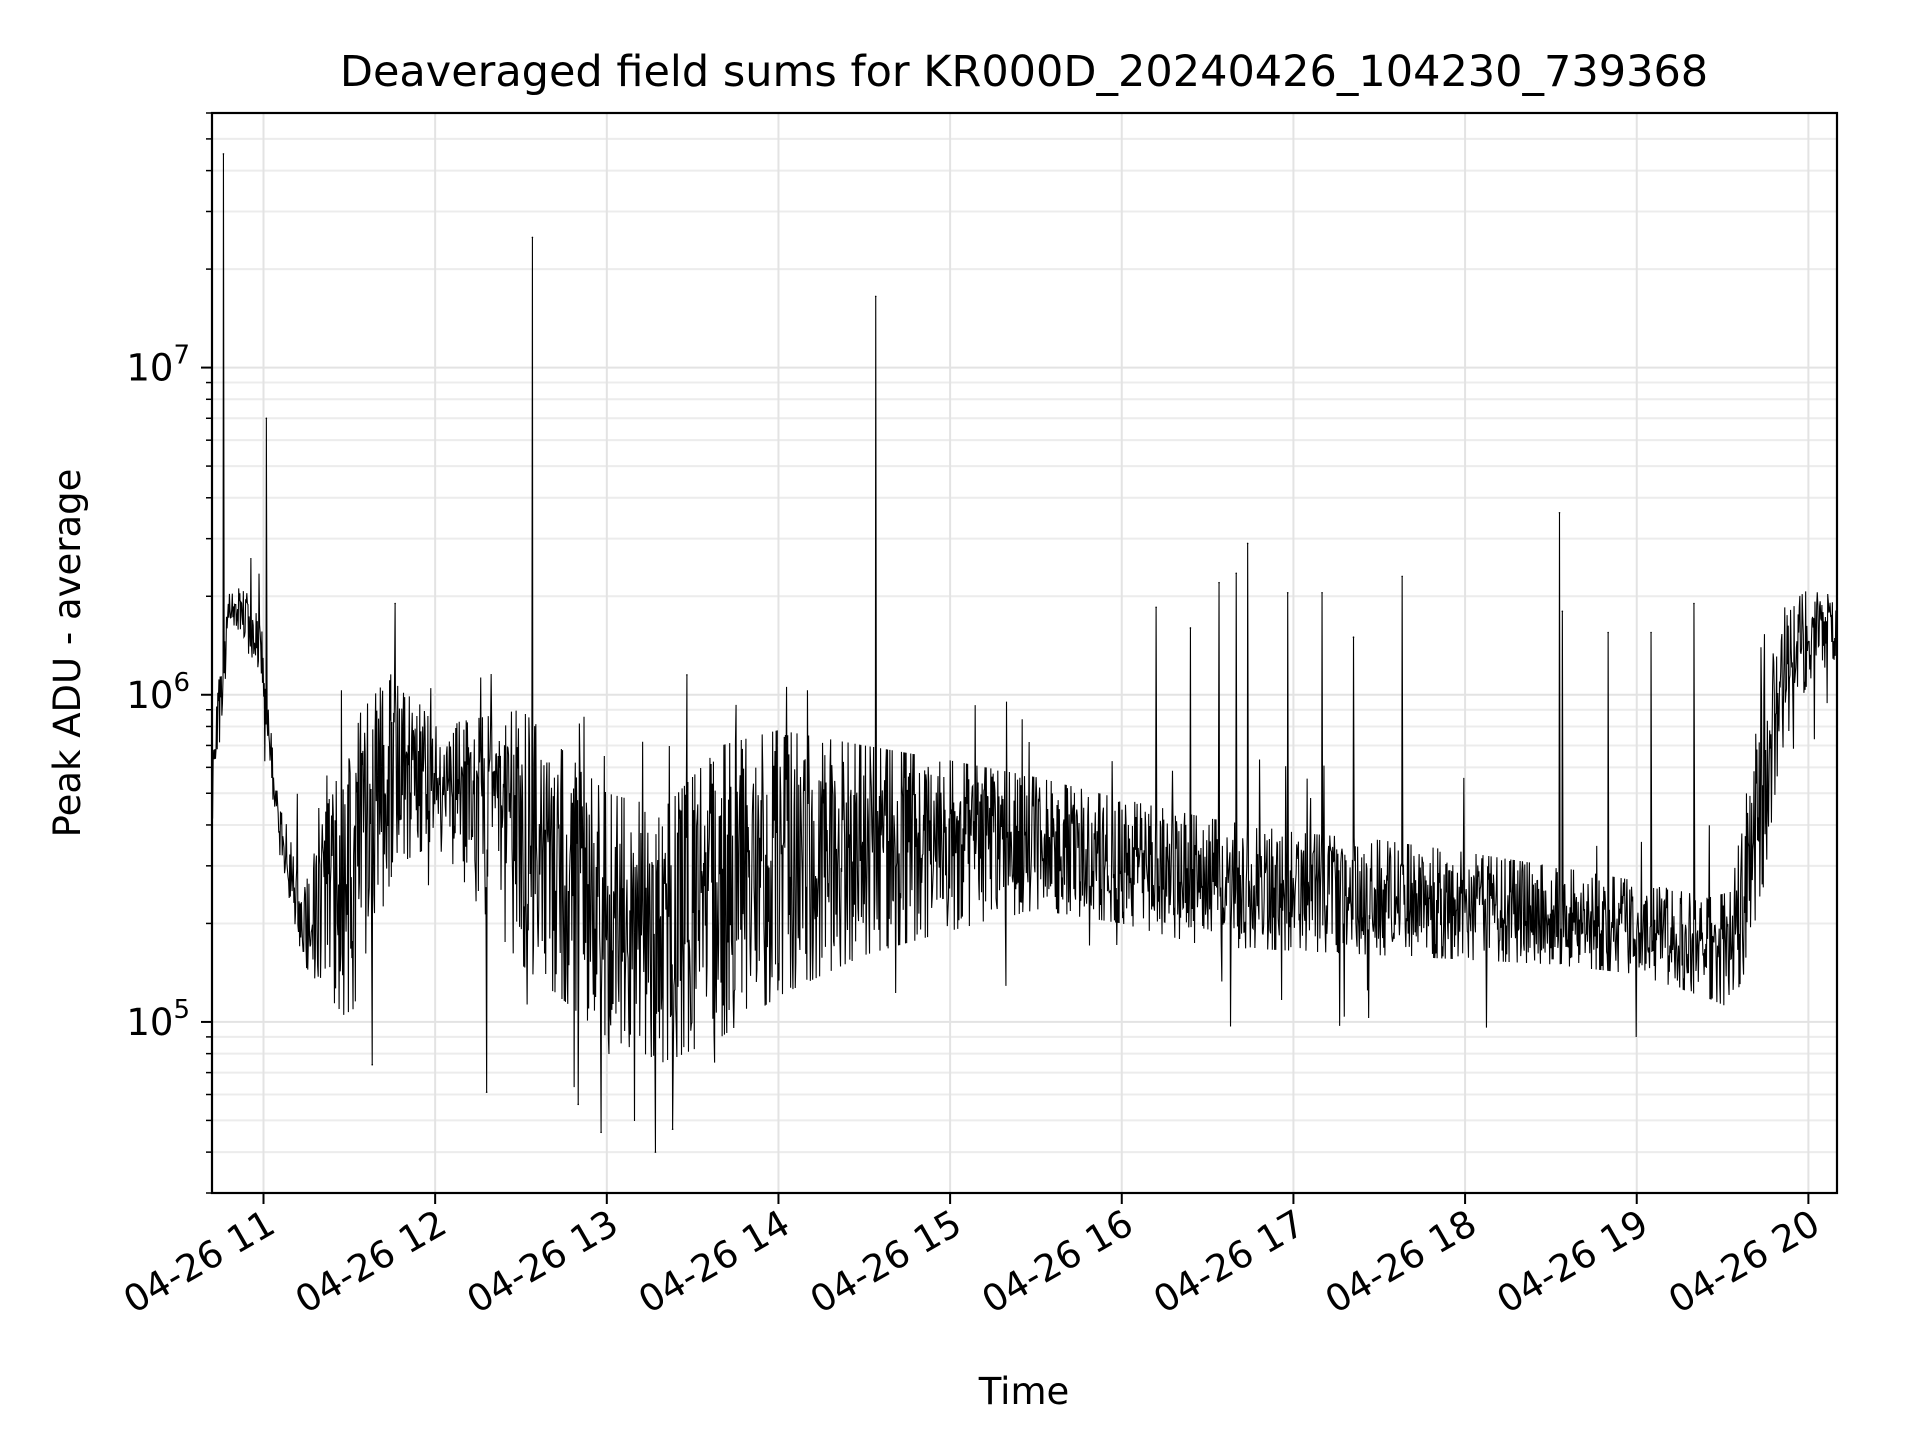 This screenshot has width=1920, height=1440. I want to click on x-axis-label: Time, so click(1024, 1391).